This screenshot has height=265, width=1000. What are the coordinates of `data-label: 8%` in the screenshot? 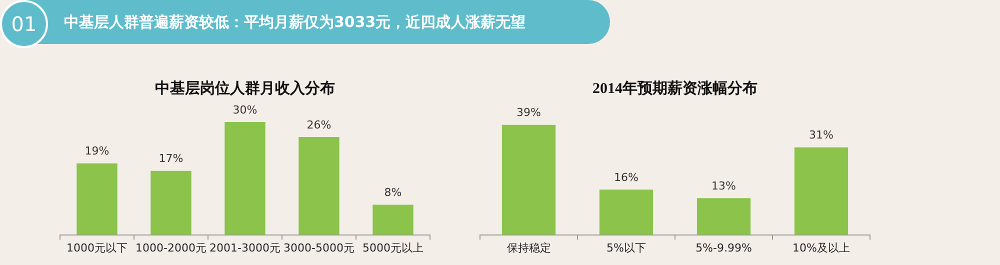 It's located at (393, 193).